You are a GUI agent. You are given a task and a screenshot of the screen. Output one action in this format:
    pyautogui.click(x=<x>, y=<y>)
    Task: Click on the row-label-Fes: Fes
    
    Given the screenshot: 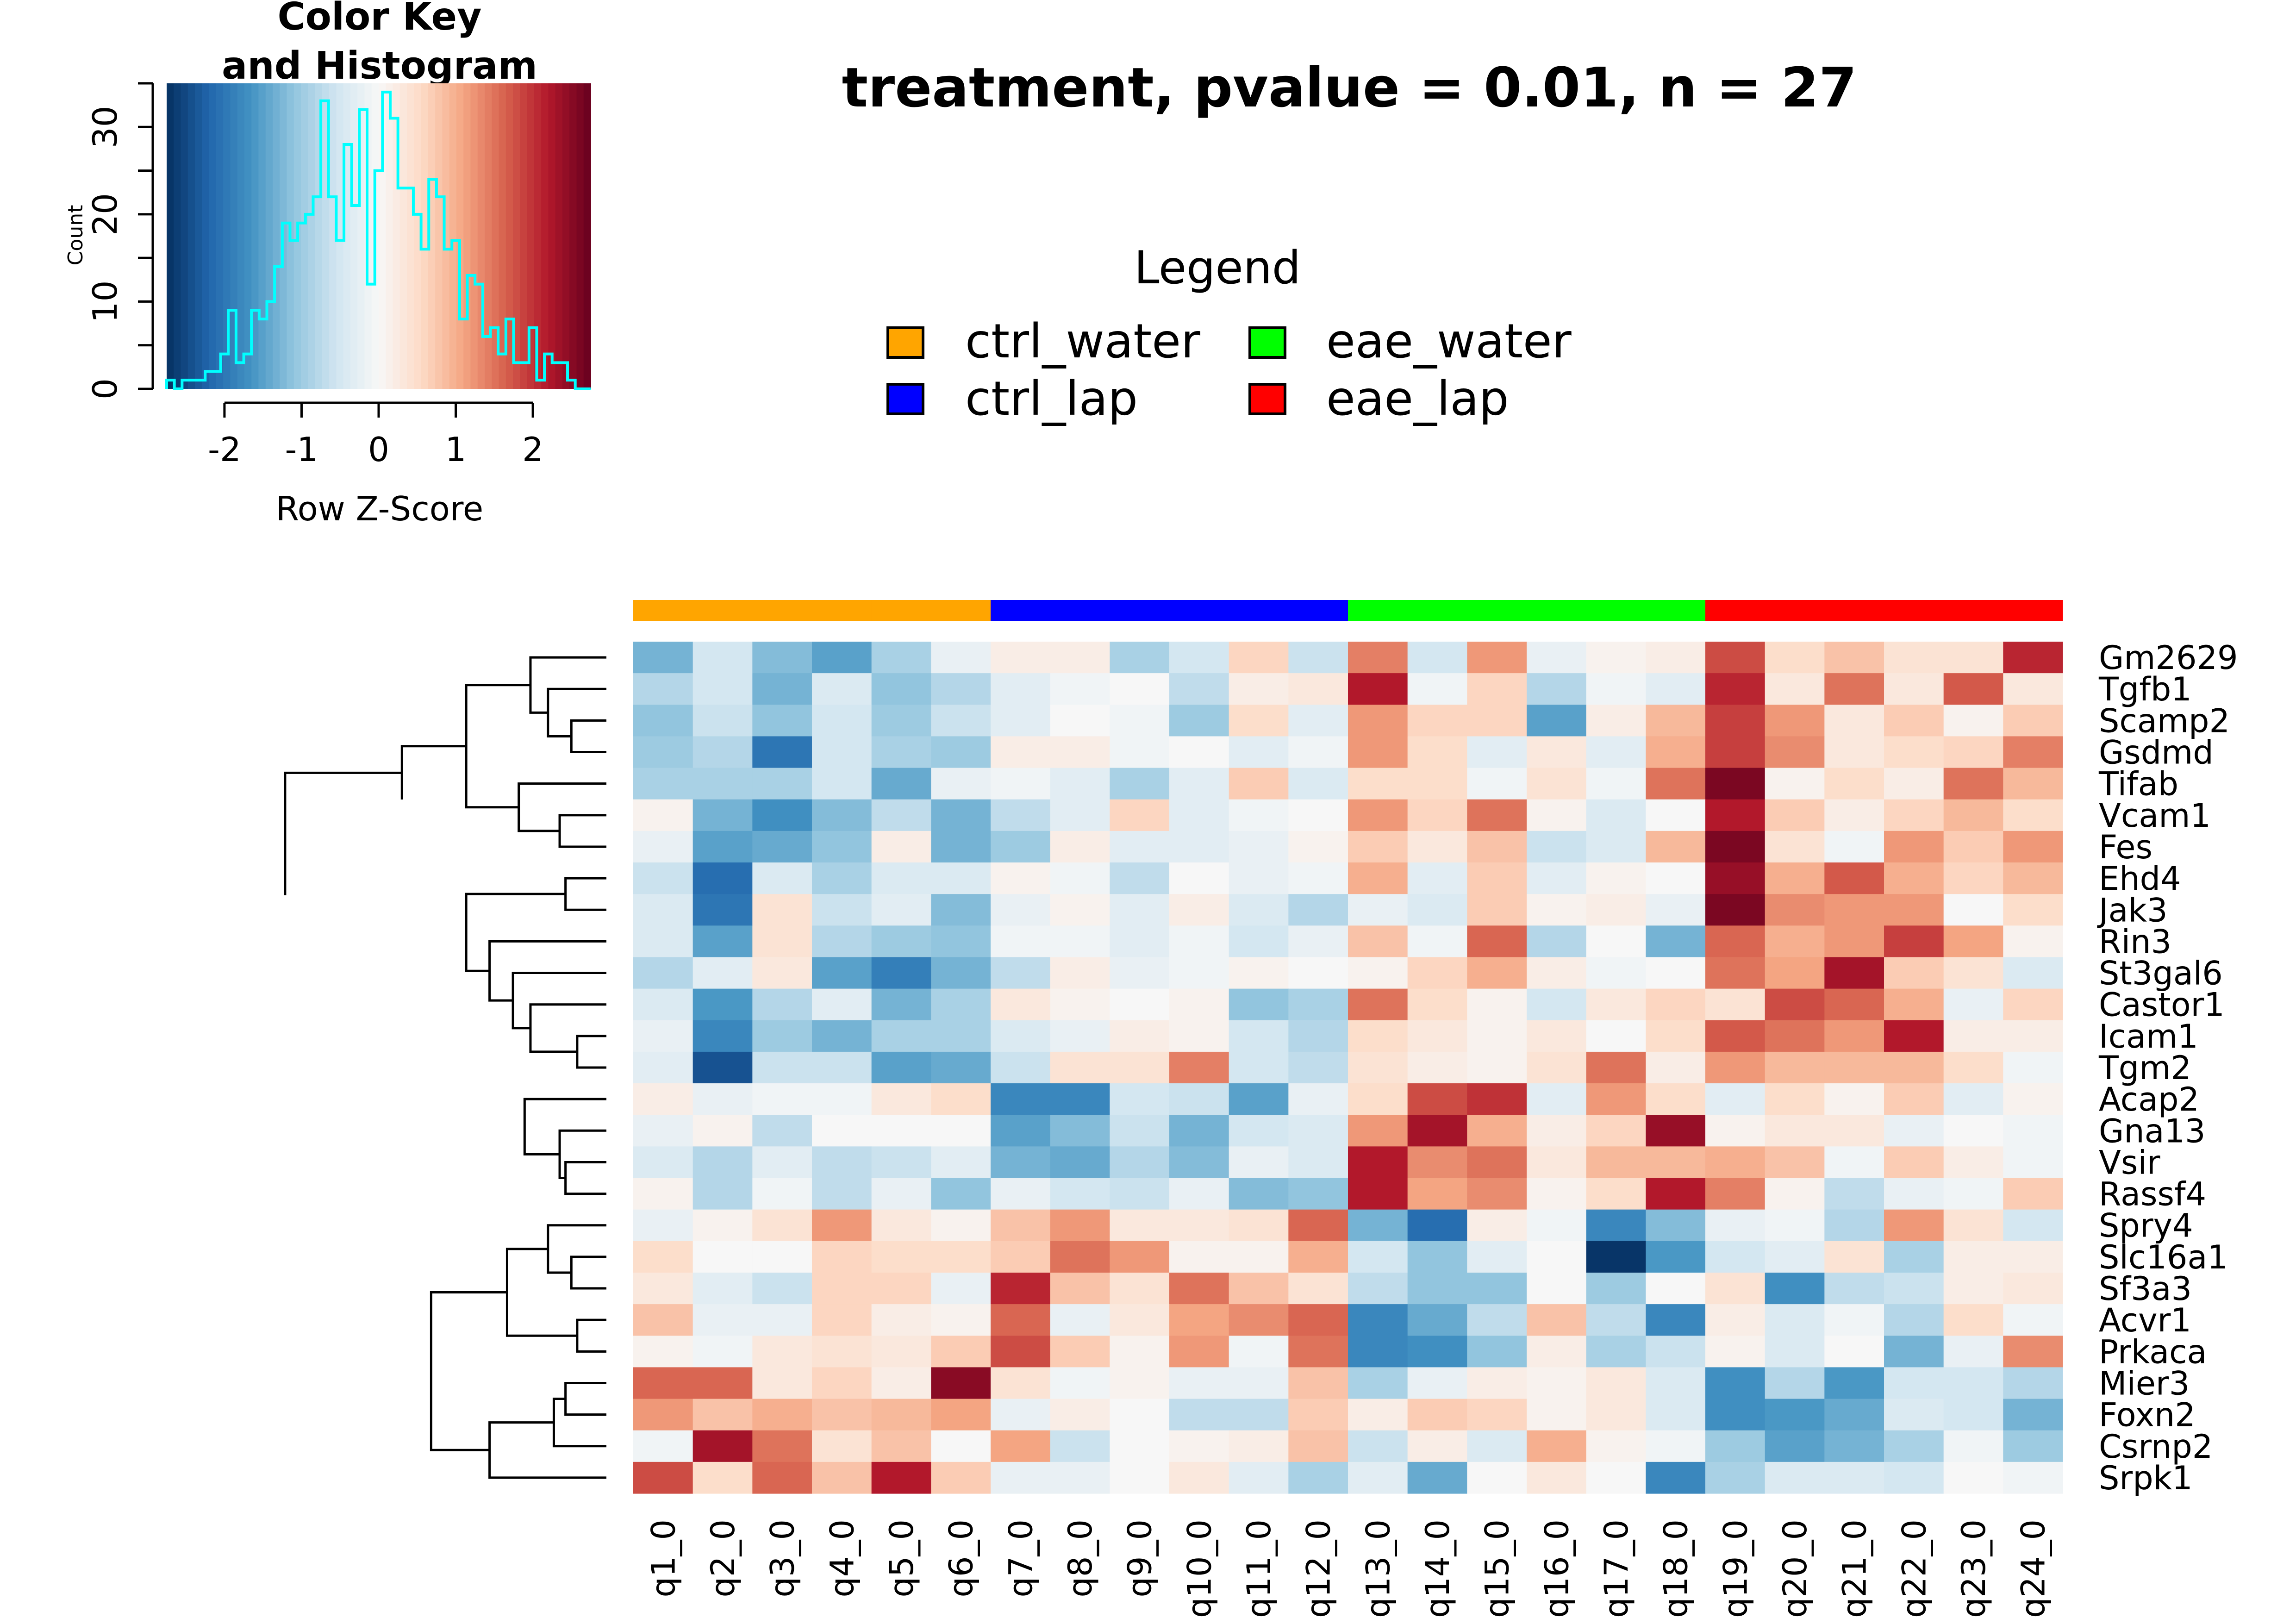 What is the action you would take?
    pyautogui.click(x=2125, y=847)
    